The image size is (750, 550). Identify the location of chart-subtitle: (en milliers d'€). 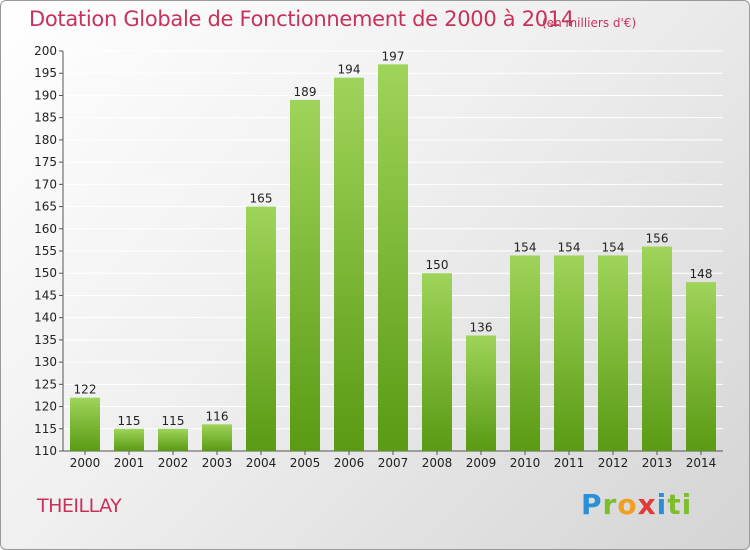
(589, 23).